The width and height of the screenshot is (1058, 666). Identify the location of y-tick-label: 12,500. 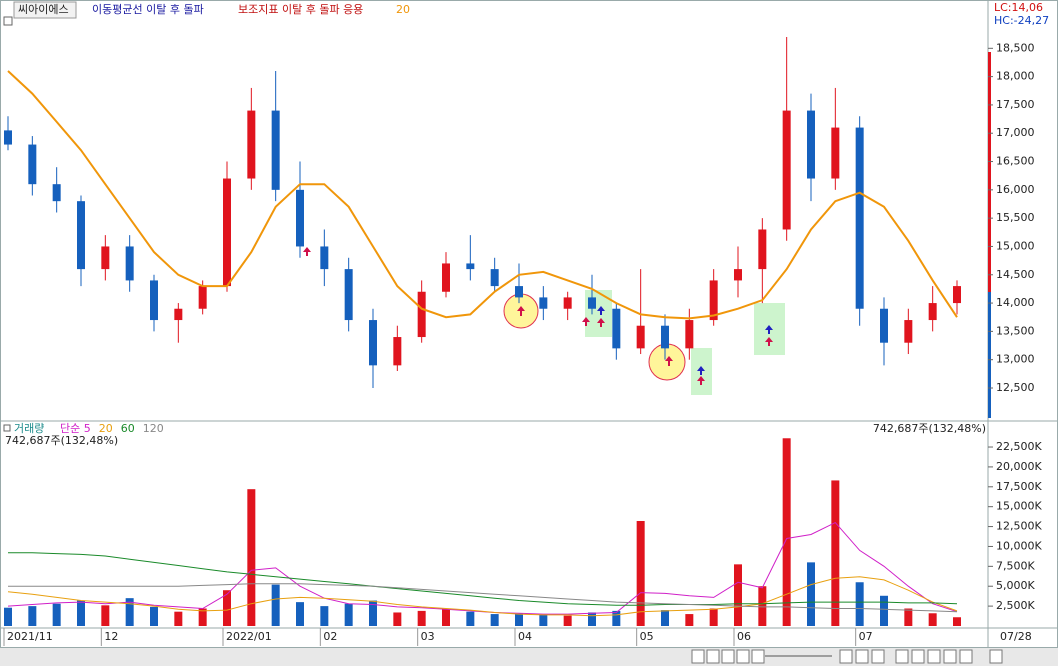
(1015, 387).